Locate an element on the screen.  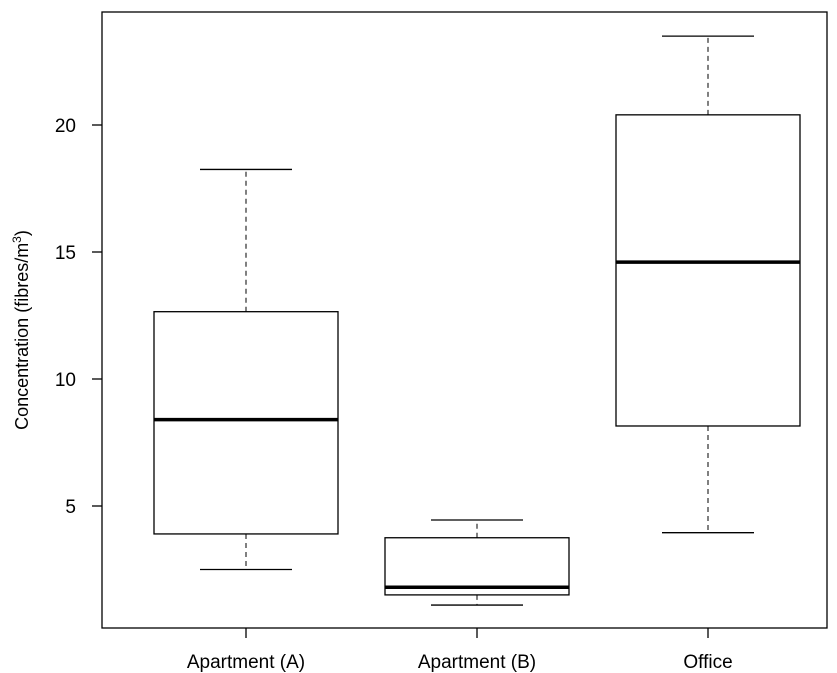
x-category-label: Office is located at coordinates (707, 662).